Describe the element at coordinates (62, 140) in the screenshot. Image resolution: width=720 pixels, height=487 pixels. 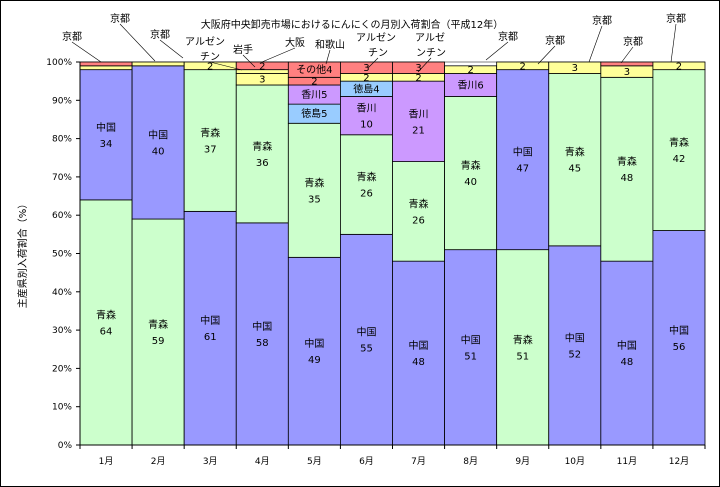
I see `y-tick-label: 80%` at that location.